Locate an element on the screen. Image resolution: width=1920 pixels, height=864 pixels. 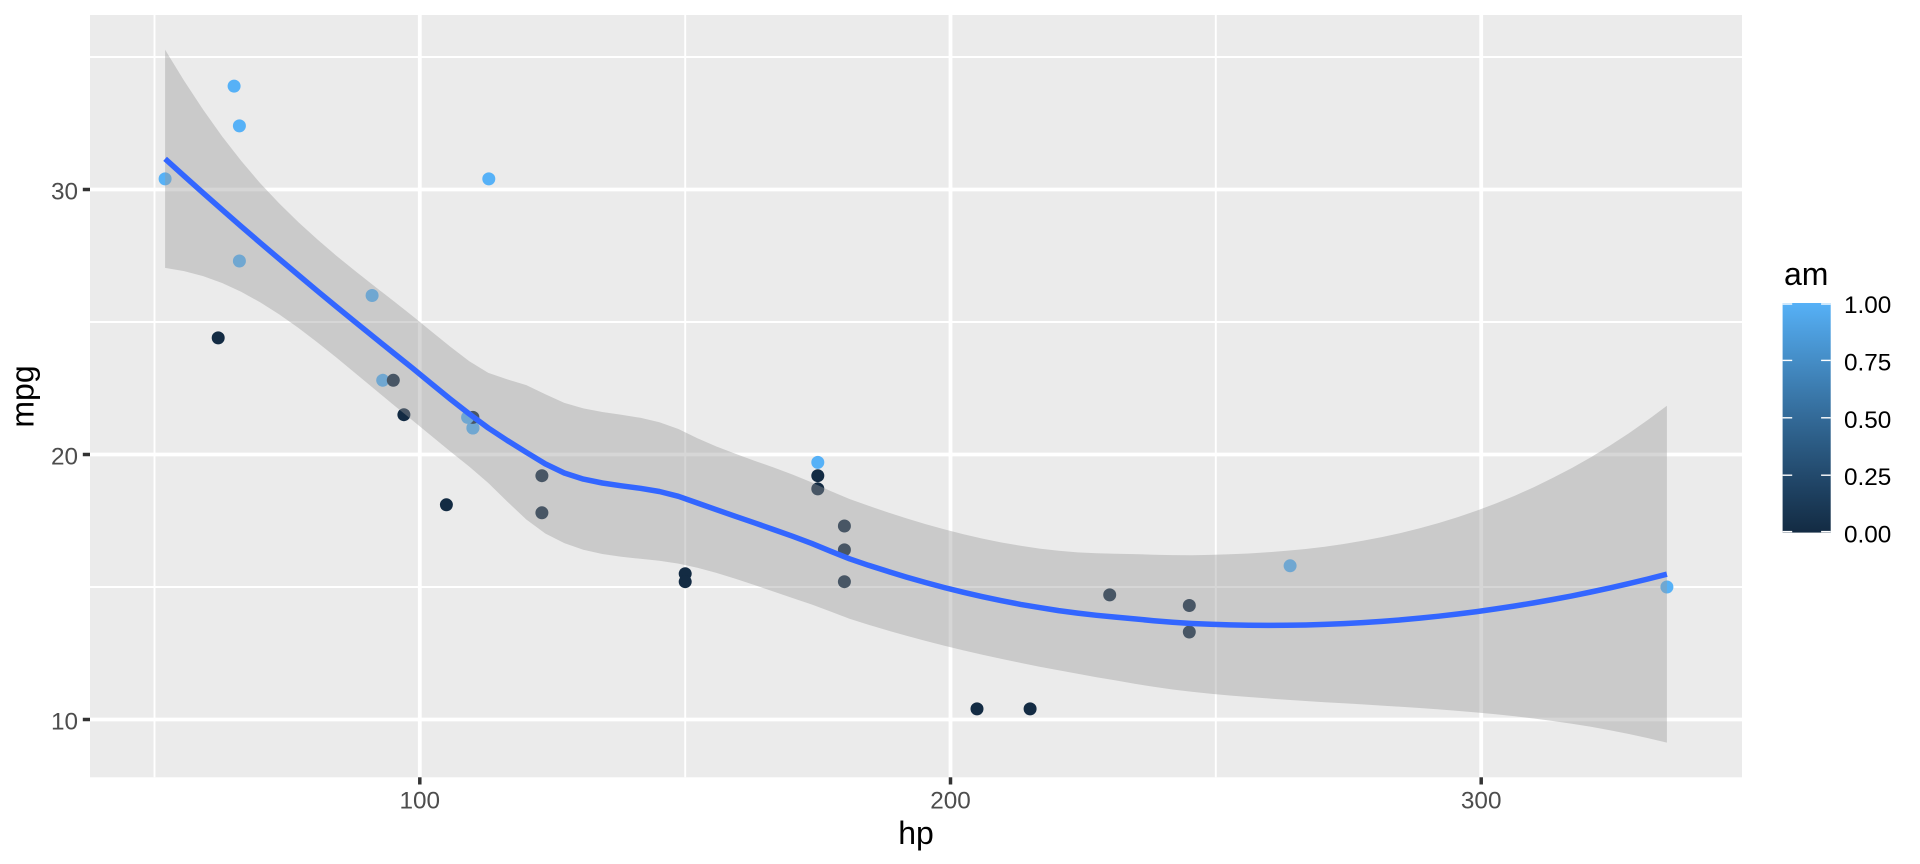
svg-text: 100 is located at coordinates (420, 801).